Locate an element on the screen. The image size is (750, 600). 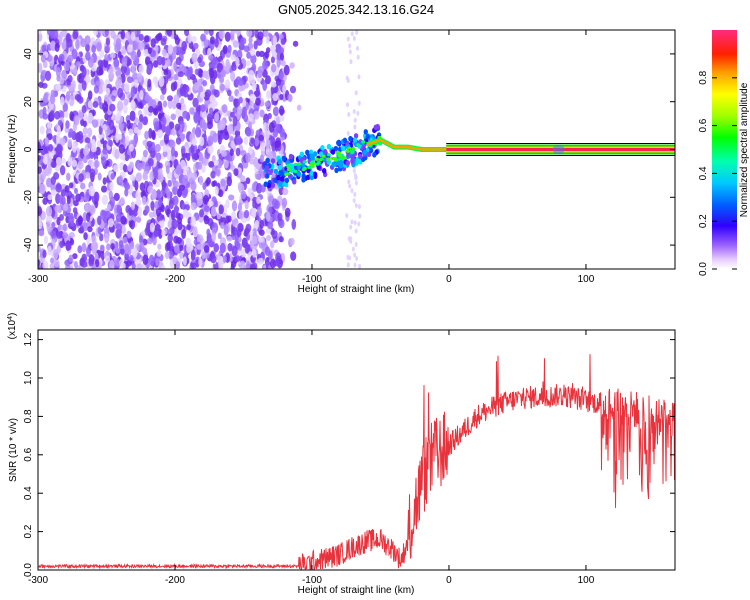
colorbar-gradient is located at coordinates (724, 149).